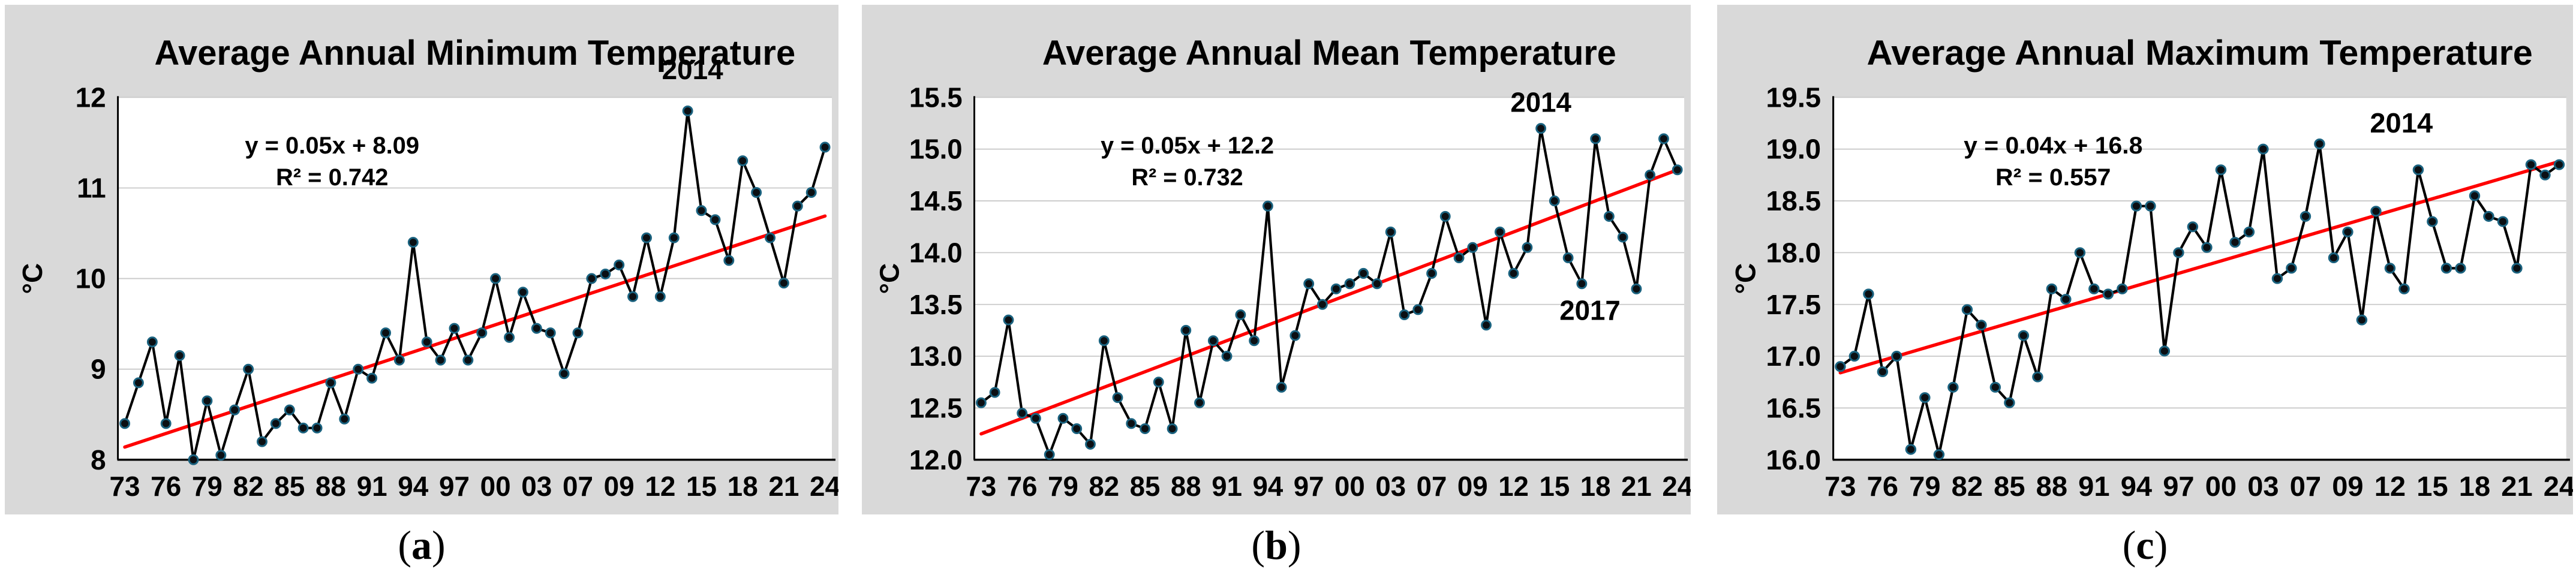 This screenshot has width=2576, height=575. Describe the element at coordinates (1277, 545) in the screenshot. I see `caption-letter: b` at that location.